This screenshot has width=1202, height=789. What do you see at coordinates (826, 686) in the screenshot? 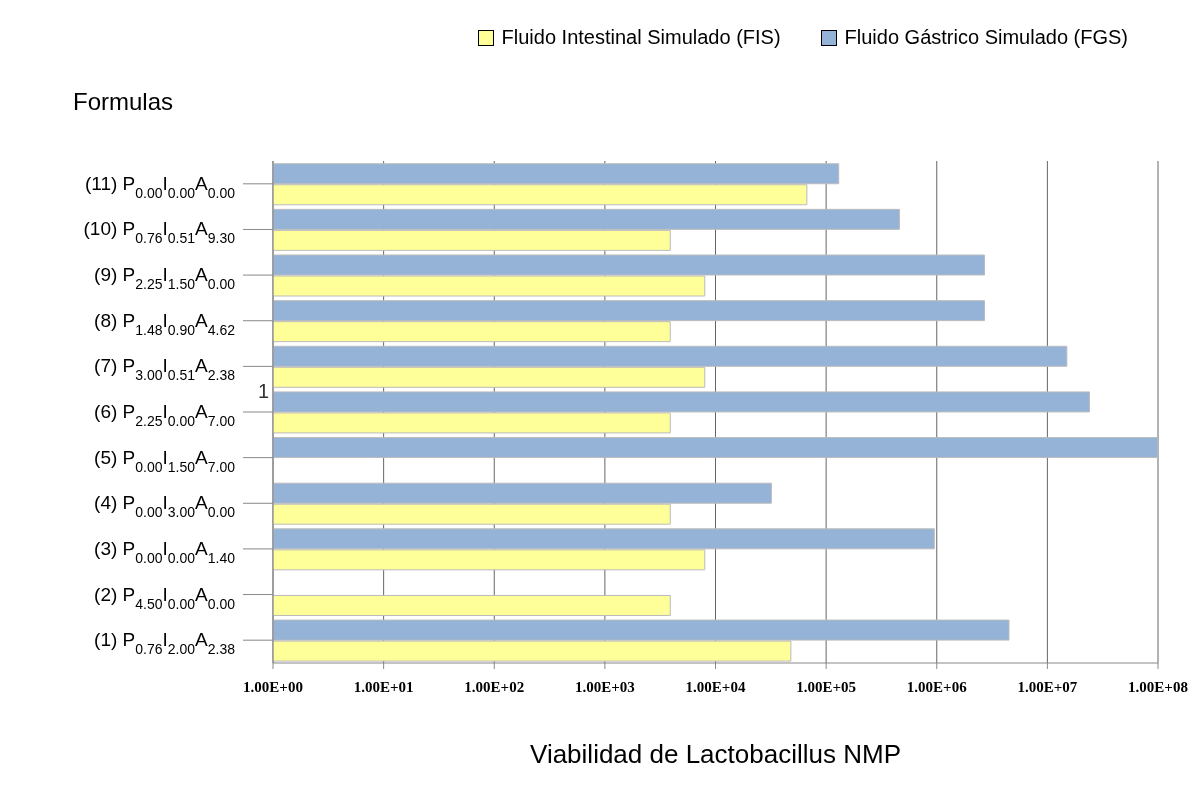
I see `x-tick-label: 1.00E+05` at bounding box center [826, 686].